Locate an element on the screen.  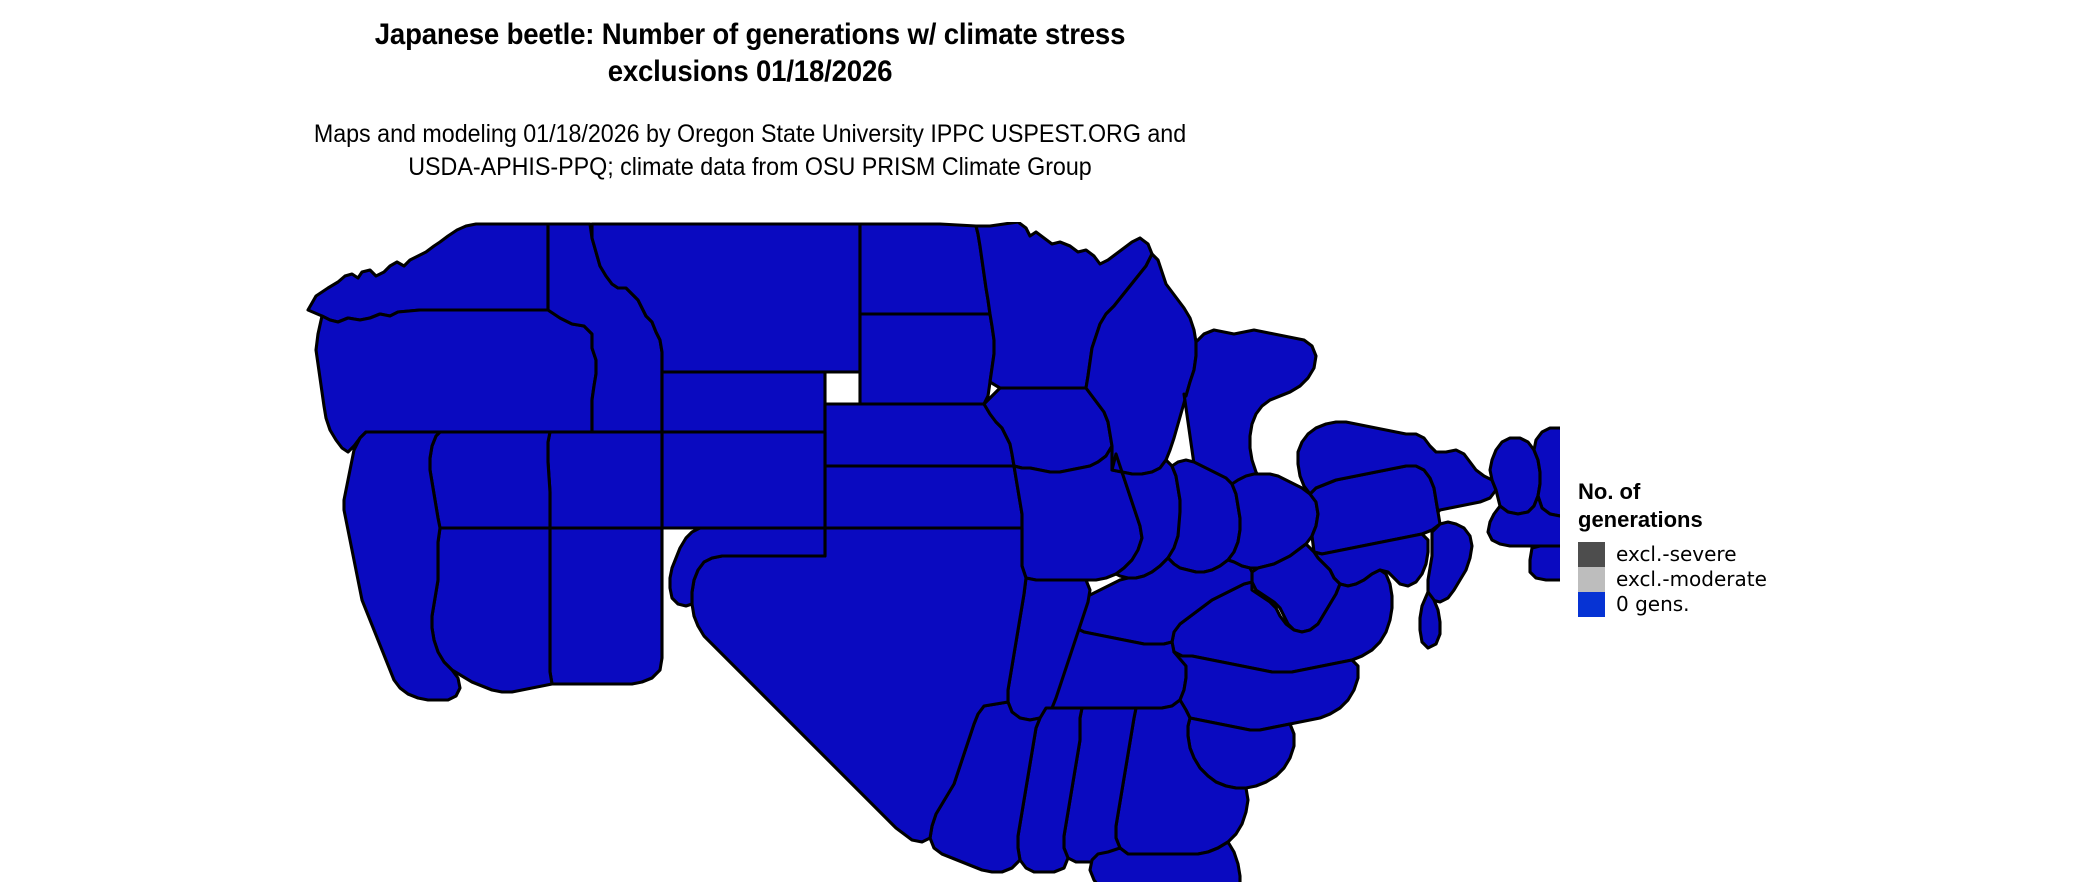
legend-item-excl-moderate: excl.-moderate is located at coordinates (1748, 579).